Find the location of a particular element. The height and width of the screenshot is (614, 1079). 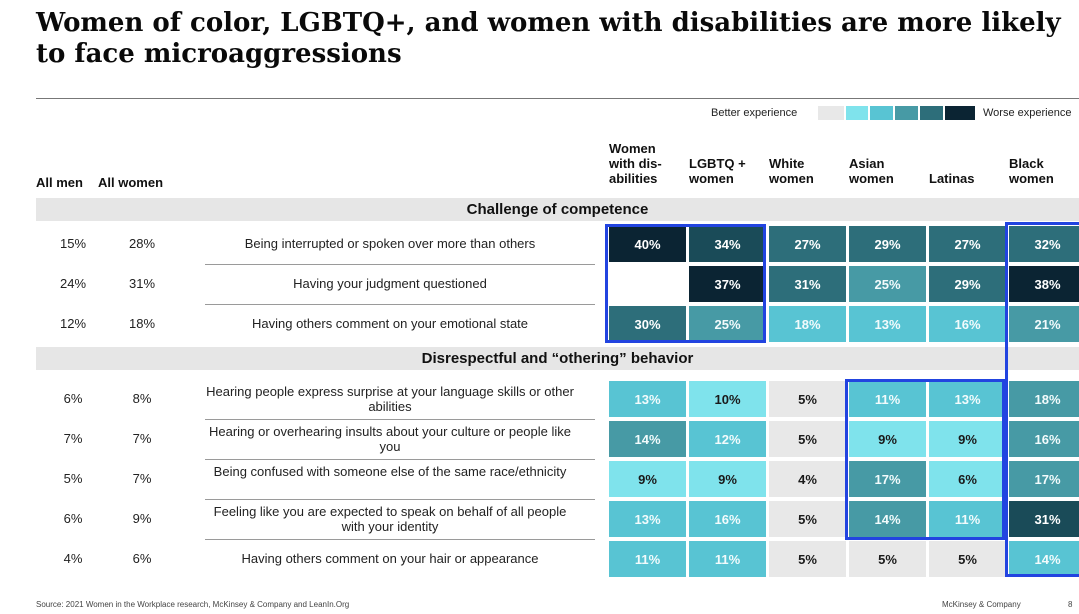

heatmap-cell: 46% is located at coordinates (647, 284).